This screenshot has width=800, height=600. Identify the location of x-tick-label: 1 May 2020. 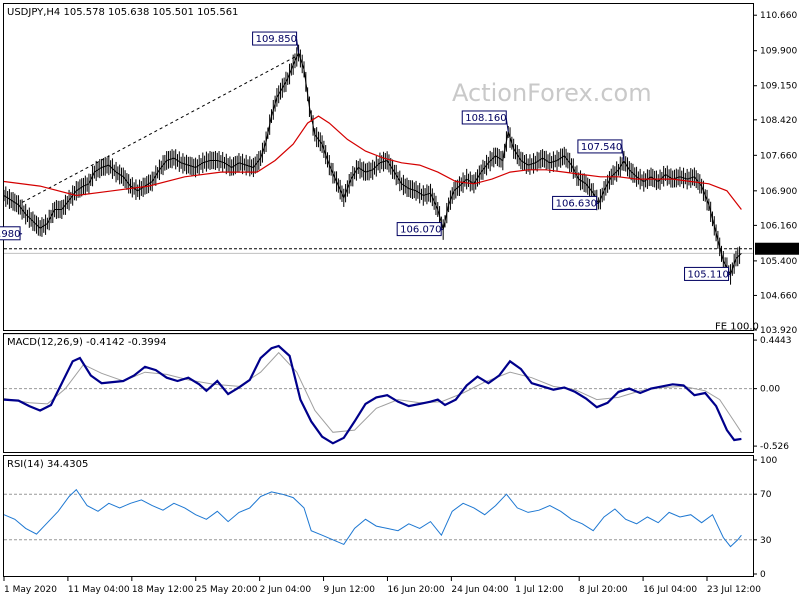
(30, 590).